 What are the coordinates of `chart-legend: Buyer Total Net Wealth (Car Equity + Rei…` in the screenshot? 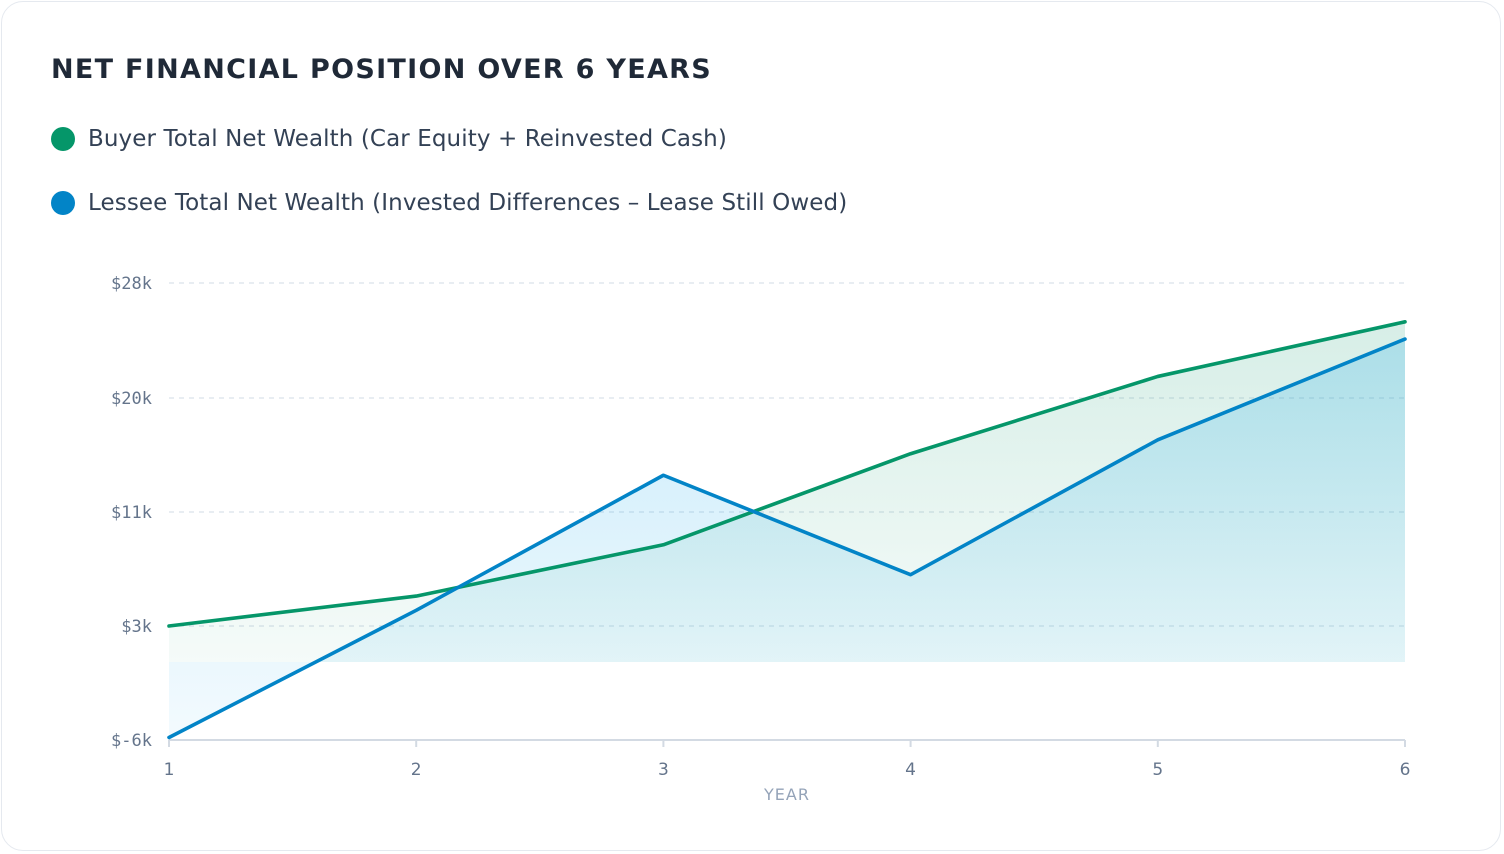 It's located at (449, 186).